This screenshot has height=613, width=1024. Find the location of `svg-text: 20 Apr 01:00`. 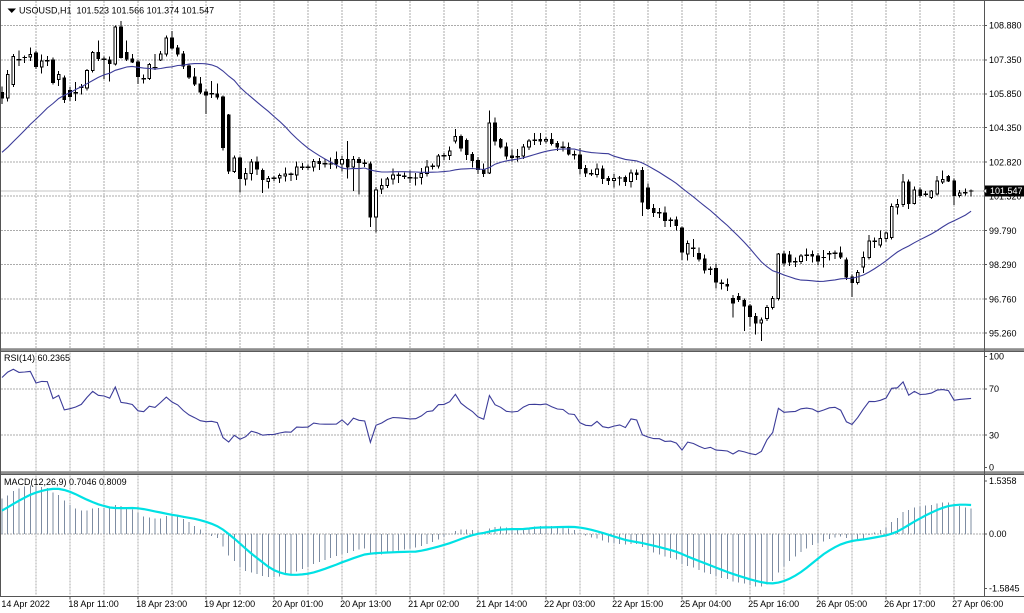

svg-text: 20 Apr 01:00 is located at coordinates (297, 604).